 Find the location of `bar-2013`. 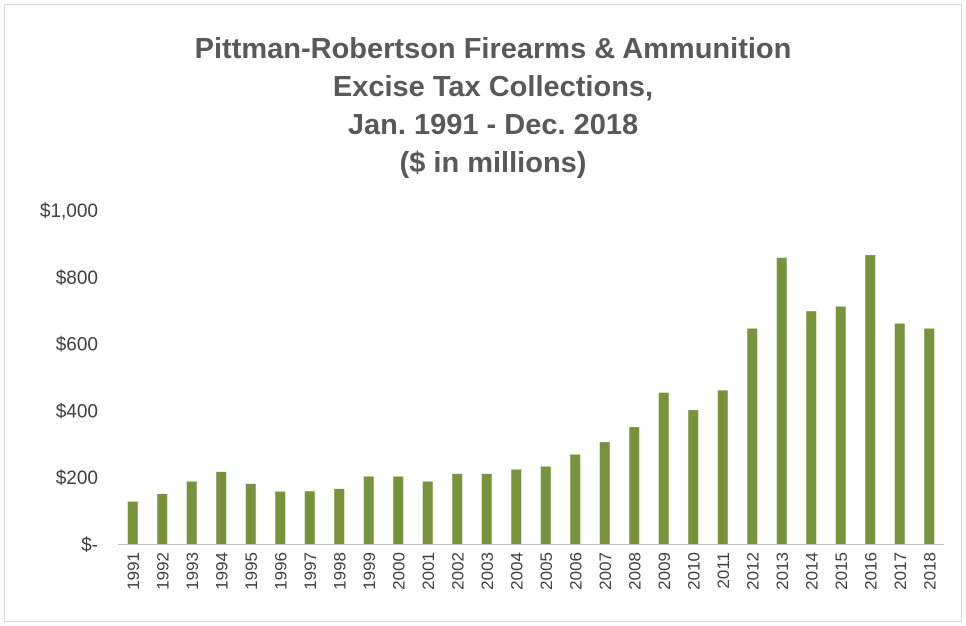

bar-2013 is located at coordinates (781, 400).